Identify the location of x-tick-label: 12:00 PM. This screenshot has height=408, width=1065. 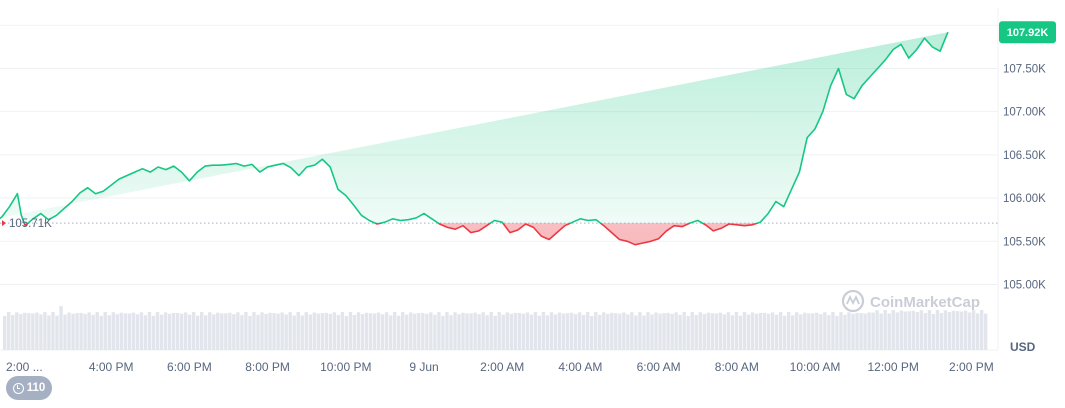
(893, 367).